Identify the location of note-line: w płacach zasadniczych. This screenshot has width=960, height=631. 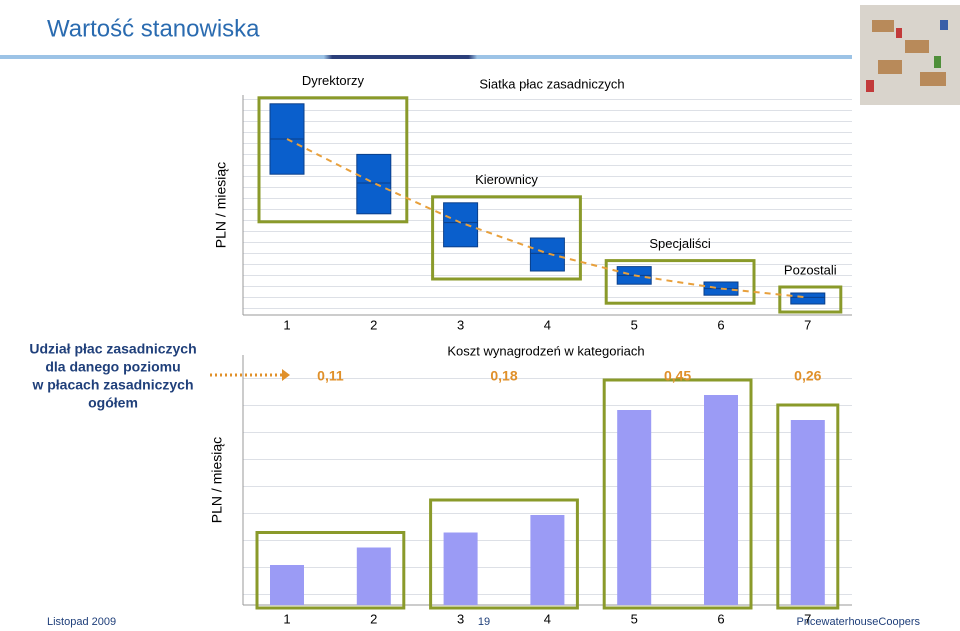
(112, 385).